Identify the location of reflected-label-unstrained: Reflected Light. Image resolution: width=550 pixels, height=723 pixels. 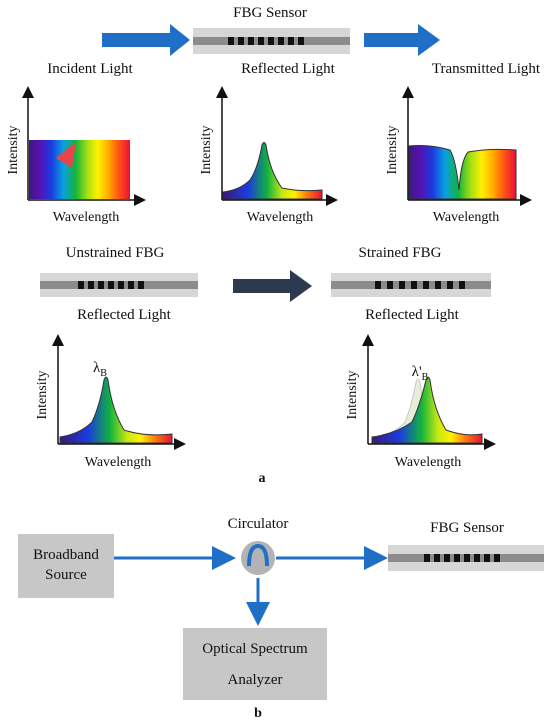
(124, 315).